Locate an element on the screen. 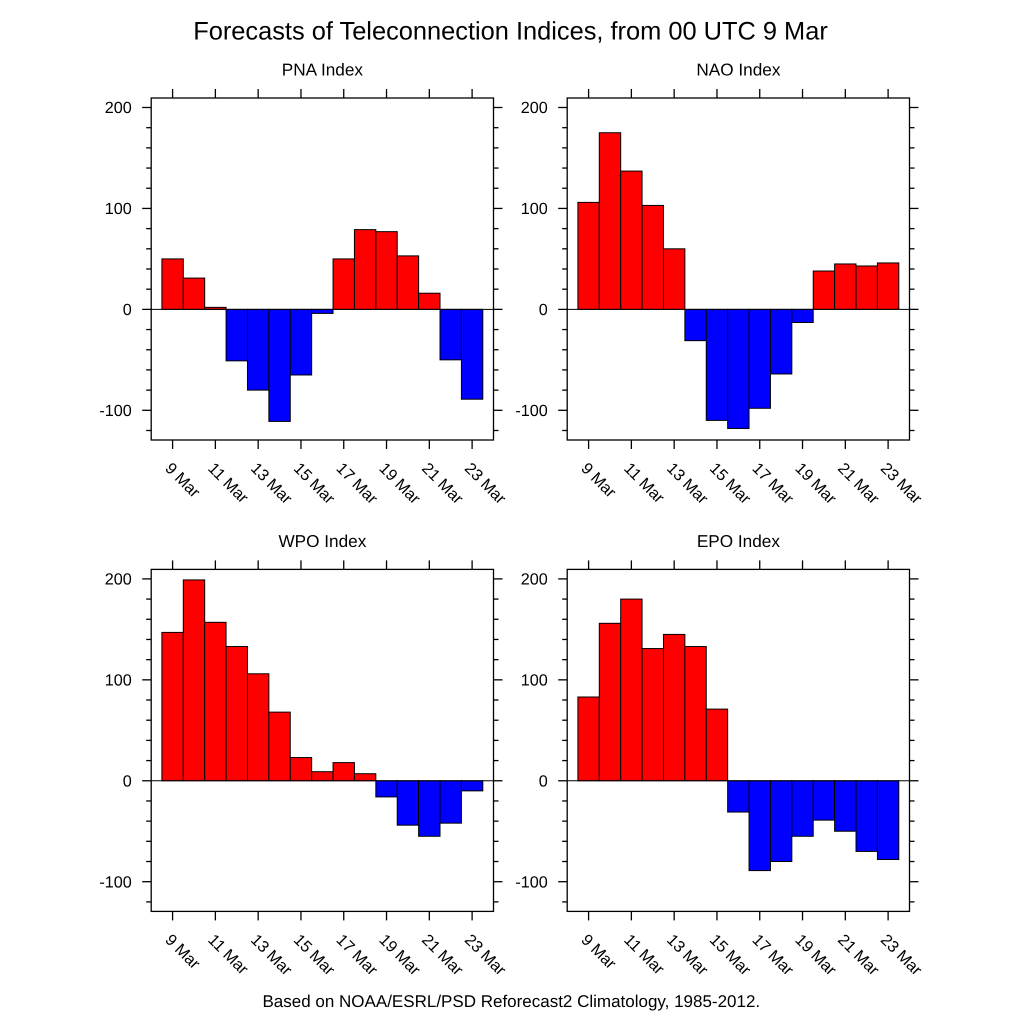 This screenshot has width=1024, height=1029. svg-text: WPO Index is located at coordinates (322, 541).